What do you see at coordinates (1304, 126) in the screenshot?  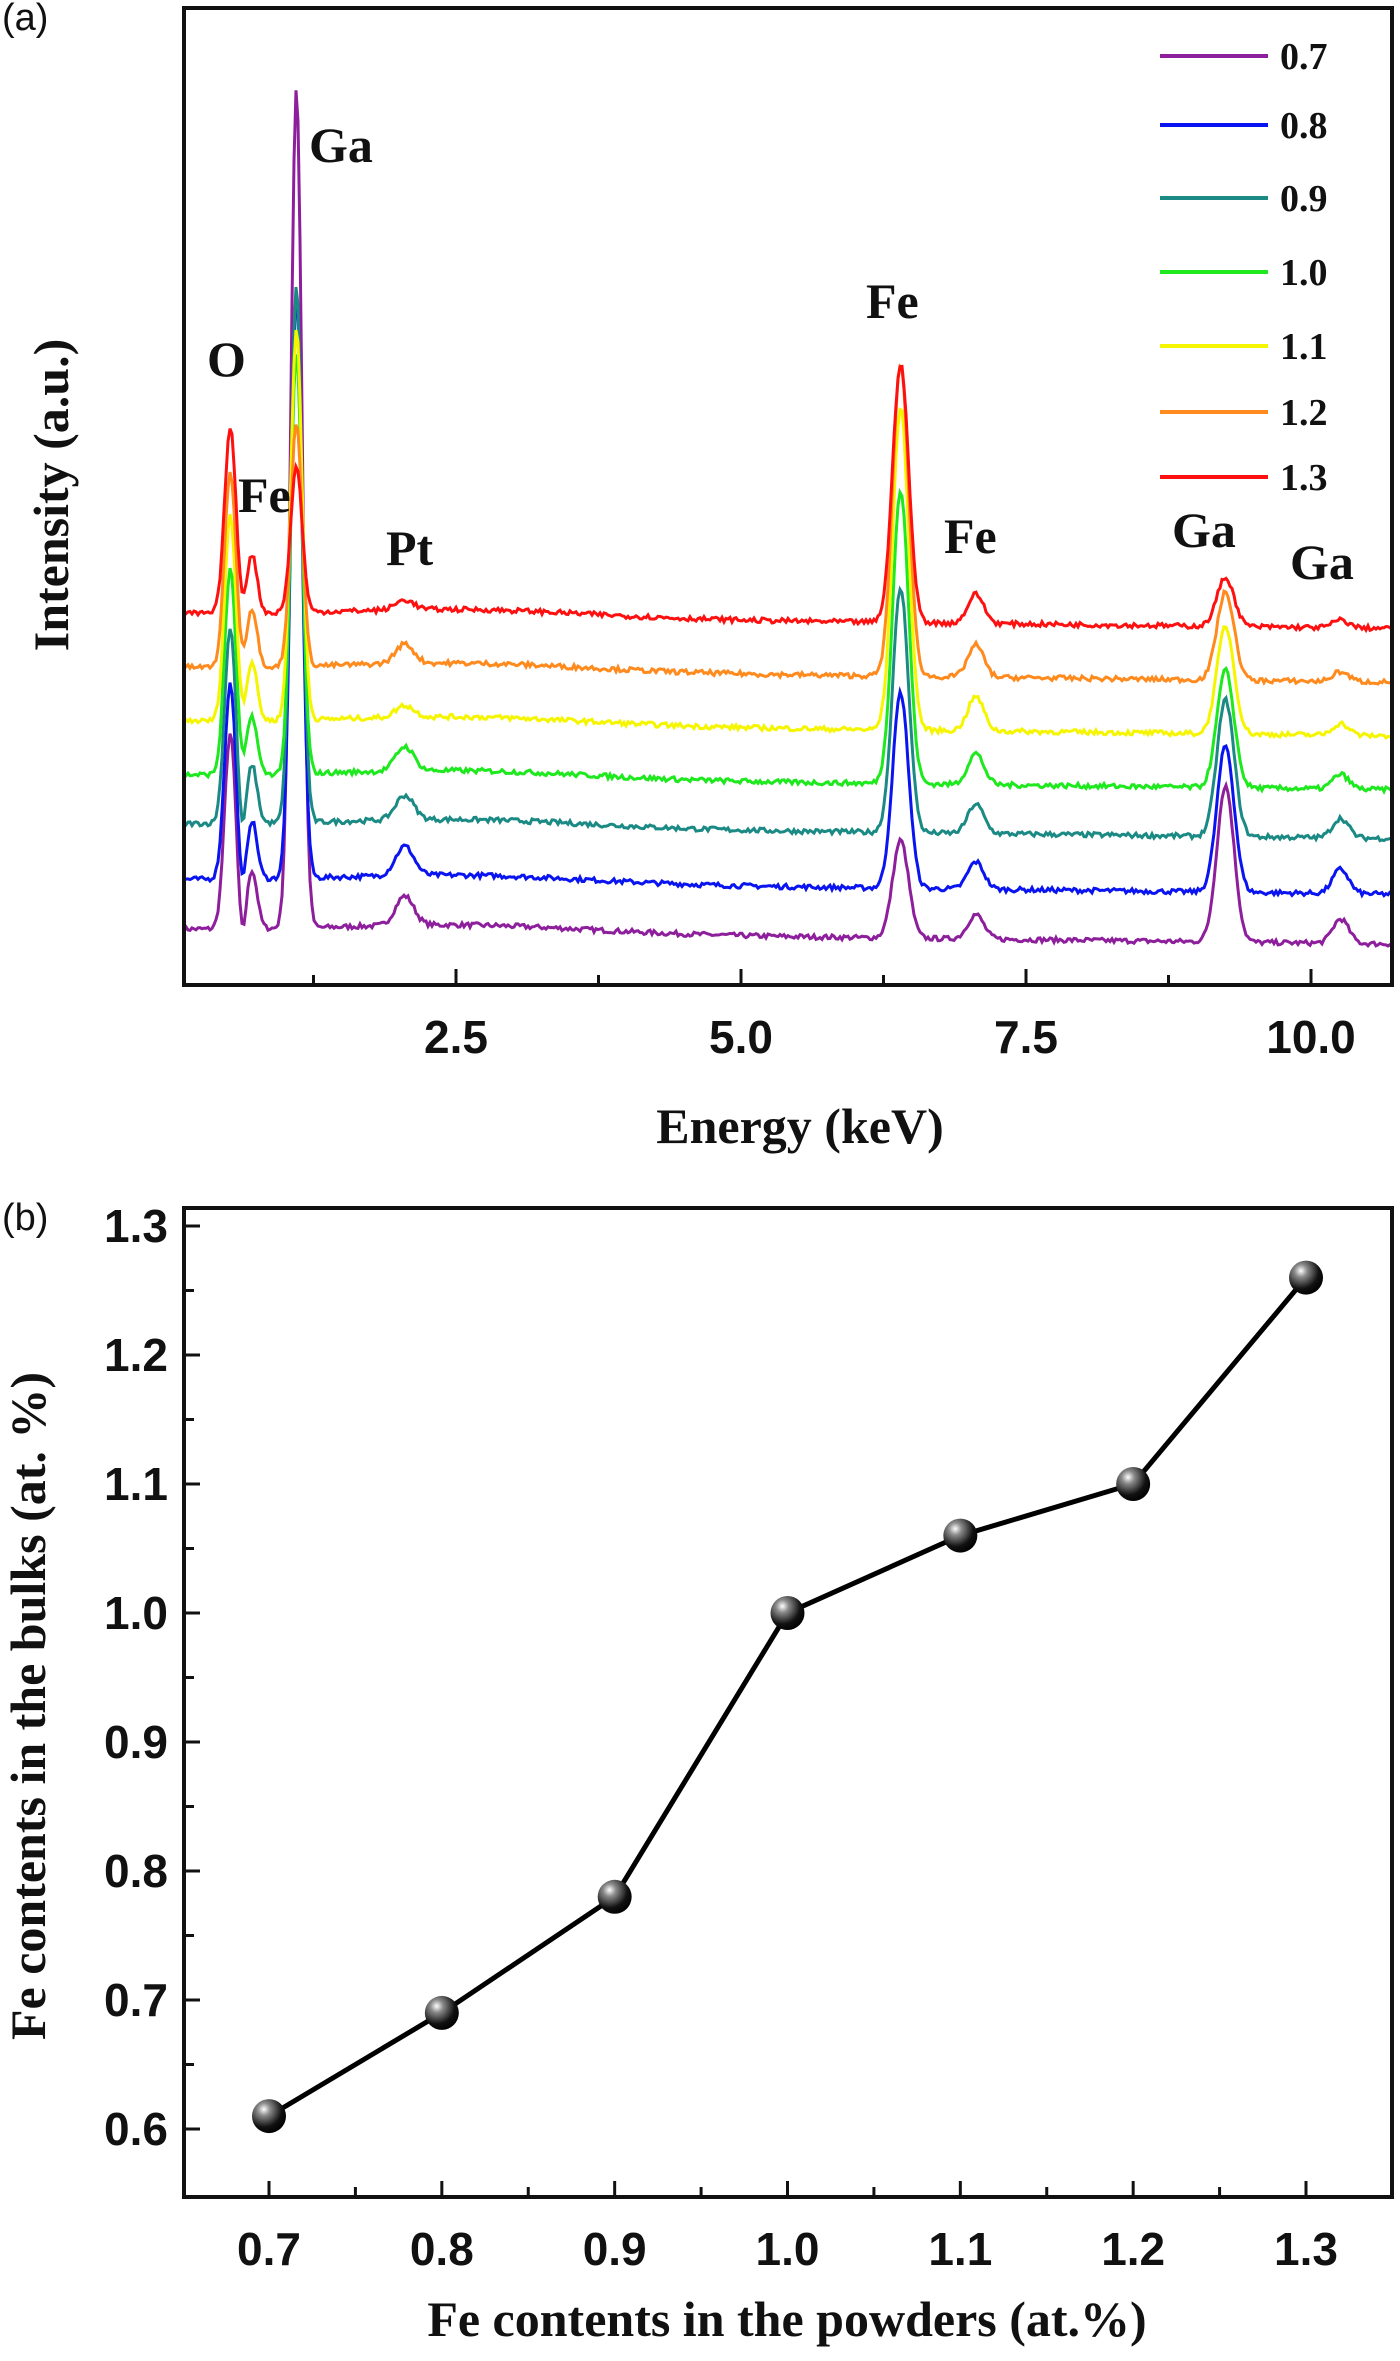 I see `legend-label: 0.8` at bounding box center [1304, 126].